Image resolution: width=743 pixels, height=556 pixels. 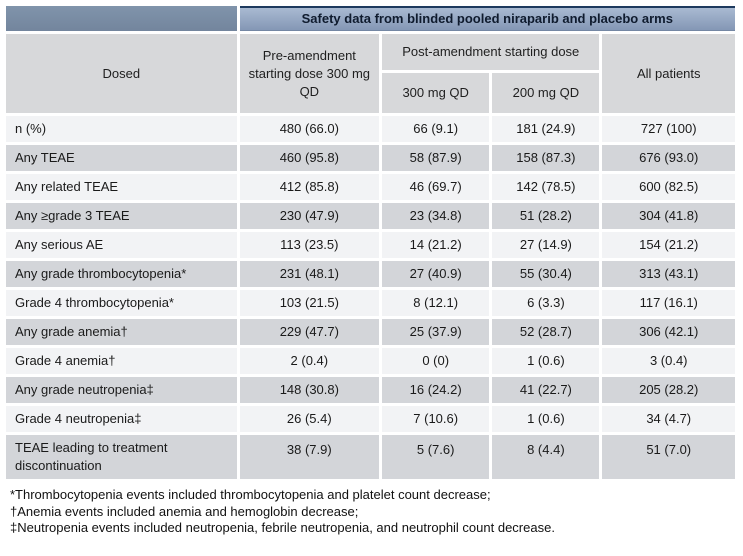 What do you see at coordinates (121, 245) in the screenshot?
I see `row-label: Any serious AE` at bounding box center [121, 245].